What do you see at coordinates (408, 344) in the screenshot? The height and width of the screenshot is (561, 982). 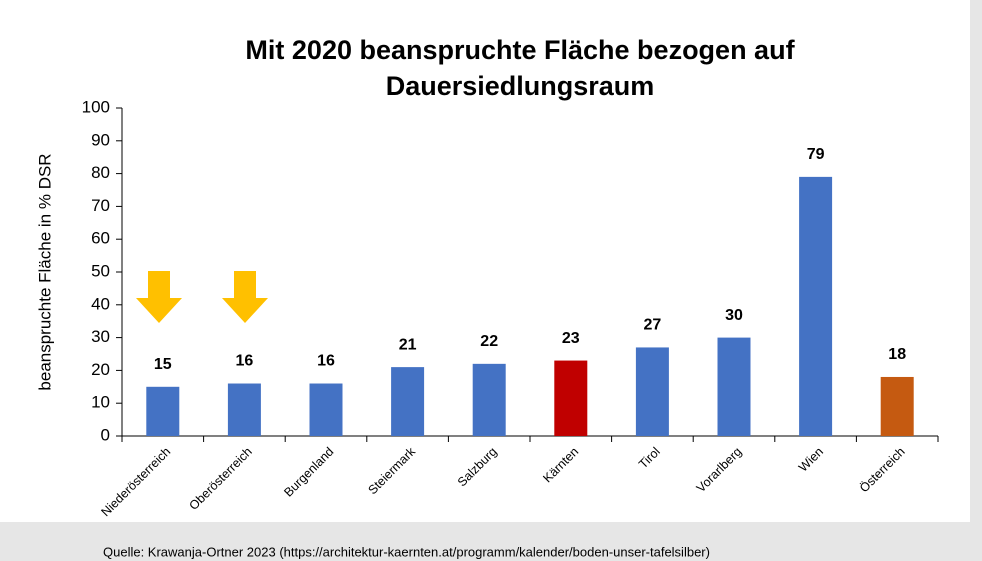 I see `value-label: 21` at bounding box center [408, 344].